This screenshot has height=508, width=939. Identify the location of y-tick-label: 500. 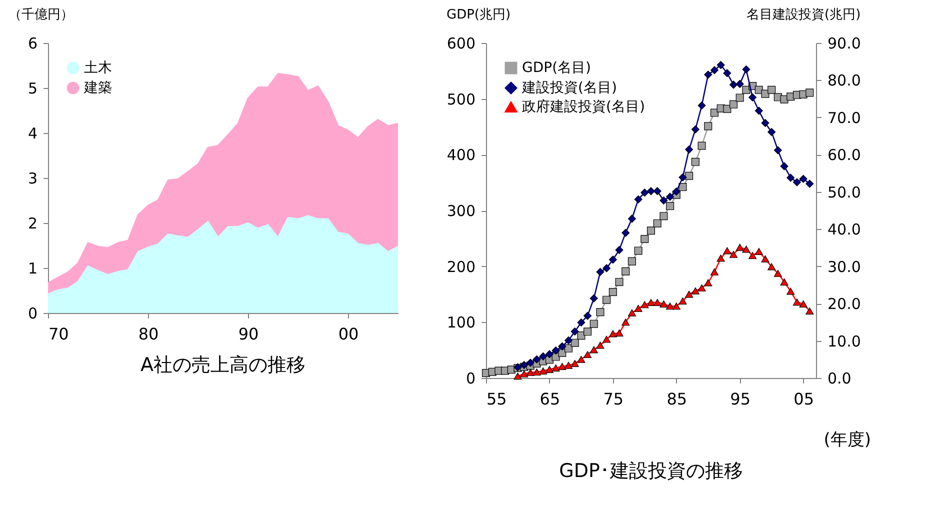
(461, 99).